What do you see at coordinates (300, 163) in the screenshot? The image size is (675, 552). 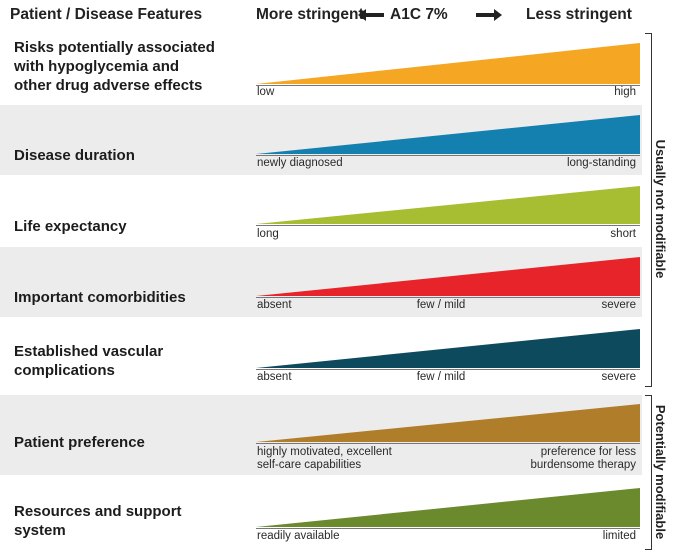 I see `scale-left-label: newly diagnosed` at bounding box center [300, 163].